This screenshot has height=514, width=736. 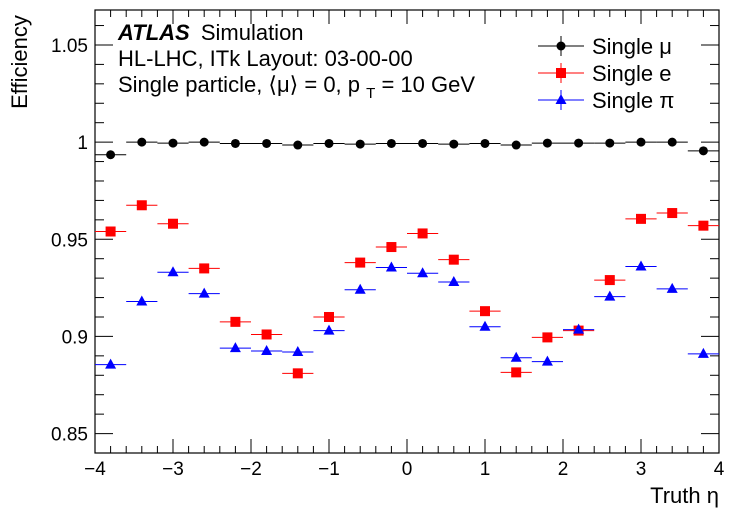 I want to click on pt-value: = 10 GeV, so click(x=428, y=84).